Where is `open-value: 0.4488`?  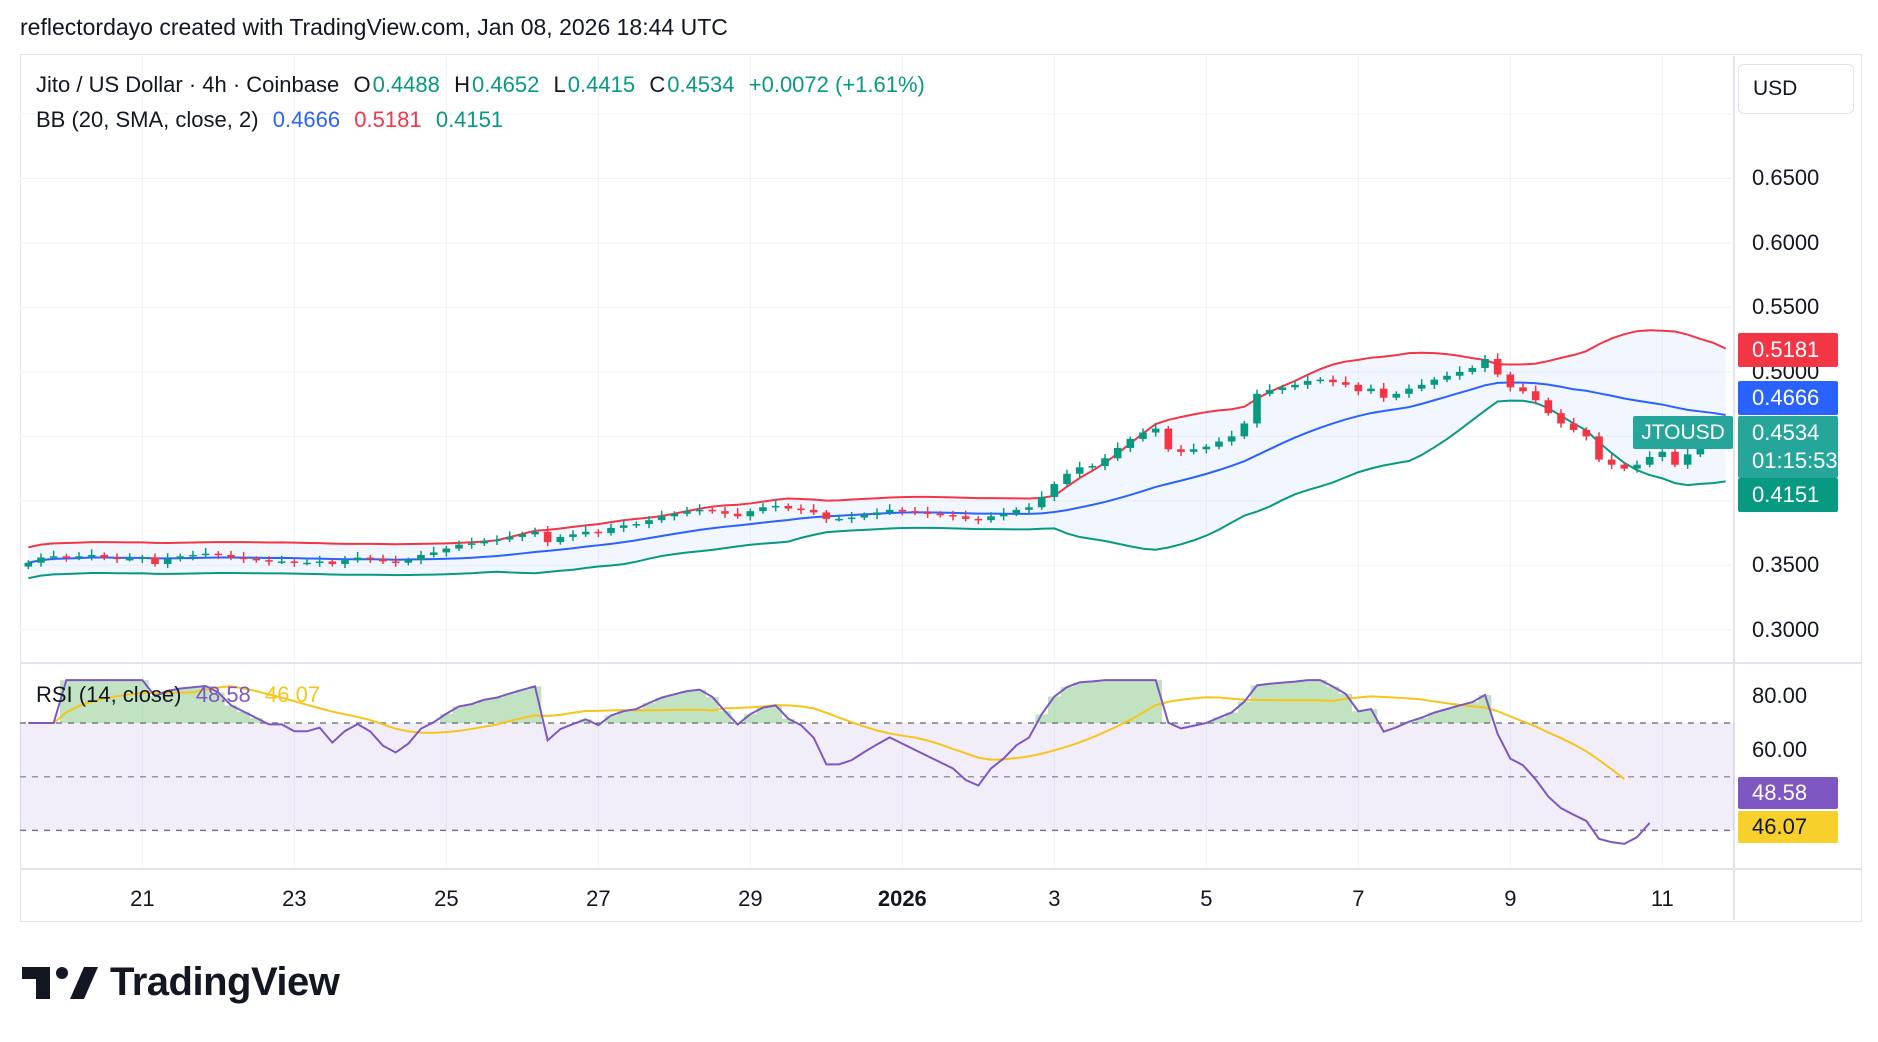
open-value: 0.4488 is located at coordinates (406, 84).